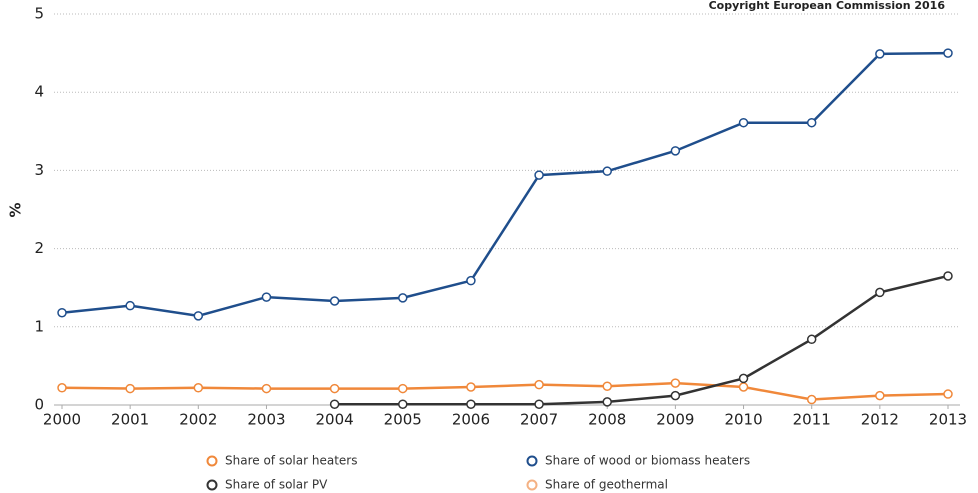  Describe the element at coordinates (335, 420) in the screenshot. I see `x-tick-label: 2004` at that location.